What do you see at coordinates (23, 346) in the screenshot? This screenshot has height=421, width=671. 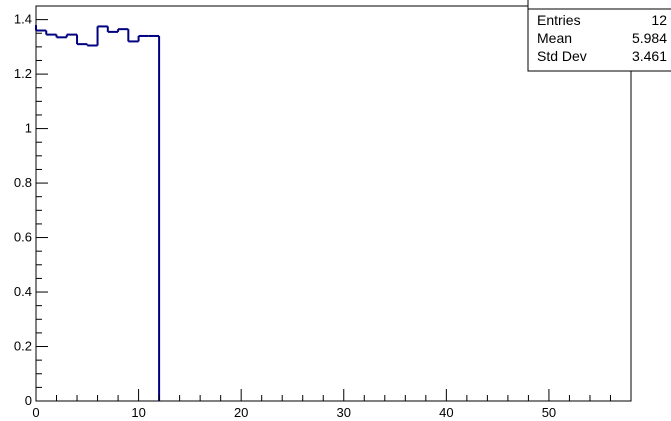 I see `y-tick-label-1: 0.2` at bounding box center [23, 346].